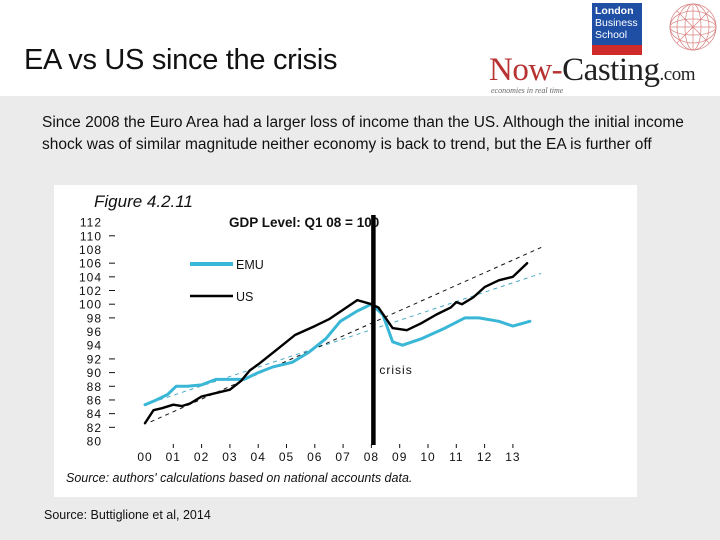 The width and height of the screenshot is (720, 540). What do you see at coordinates (427, 457) in the screenshot?
I see `x-tick-label: 10` at bounding box center [427, 457].